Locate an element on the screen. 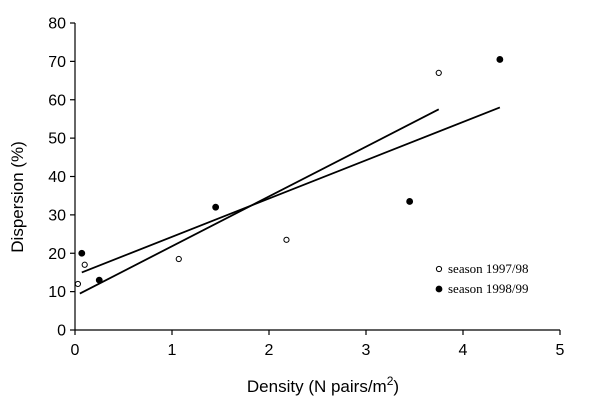 This screenshot has width=593, height=396. x-axis-title: Density (N pairs/m2) is located at coordinates (323, 385).